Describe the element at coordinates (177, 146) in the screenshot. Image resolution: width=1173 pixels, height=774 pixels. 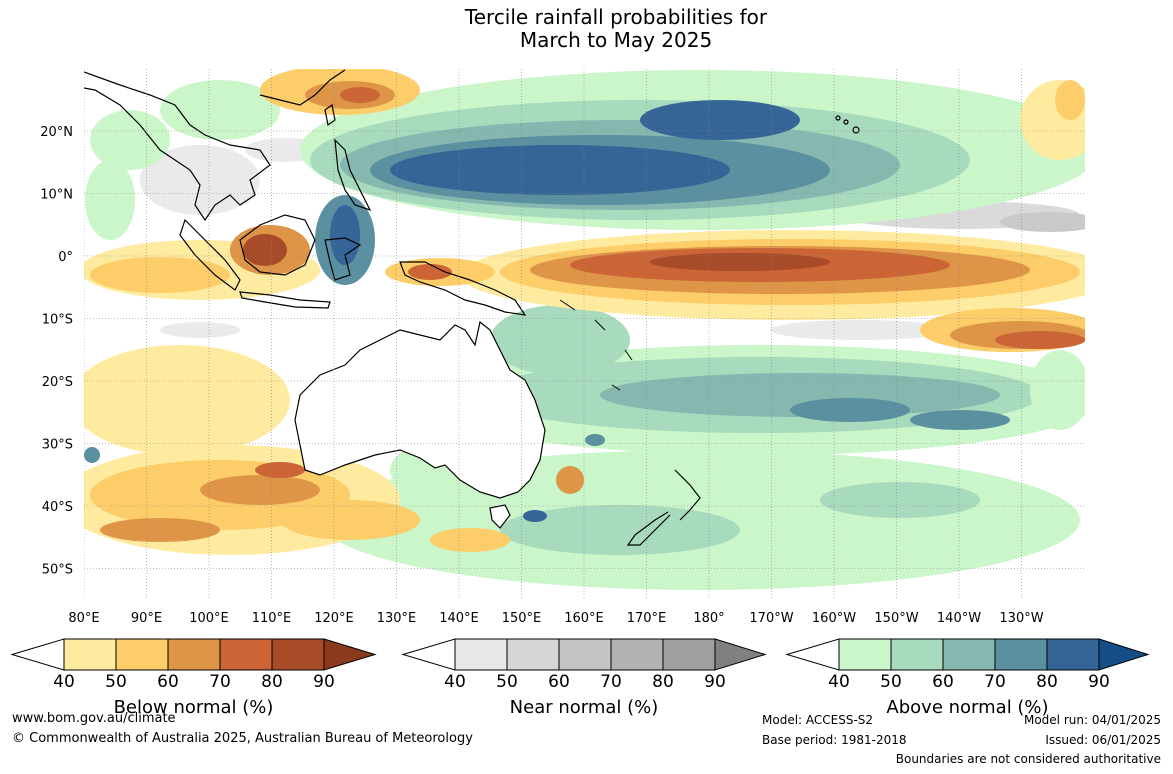
I see `land-se-asia` at that location.